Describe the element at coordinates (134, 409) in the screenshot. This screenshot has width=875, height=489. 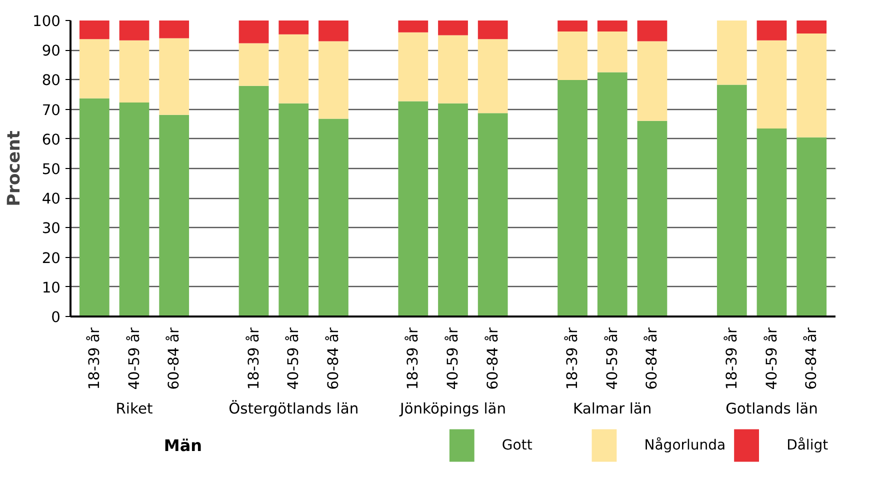
I see `text: Riket` at that location.